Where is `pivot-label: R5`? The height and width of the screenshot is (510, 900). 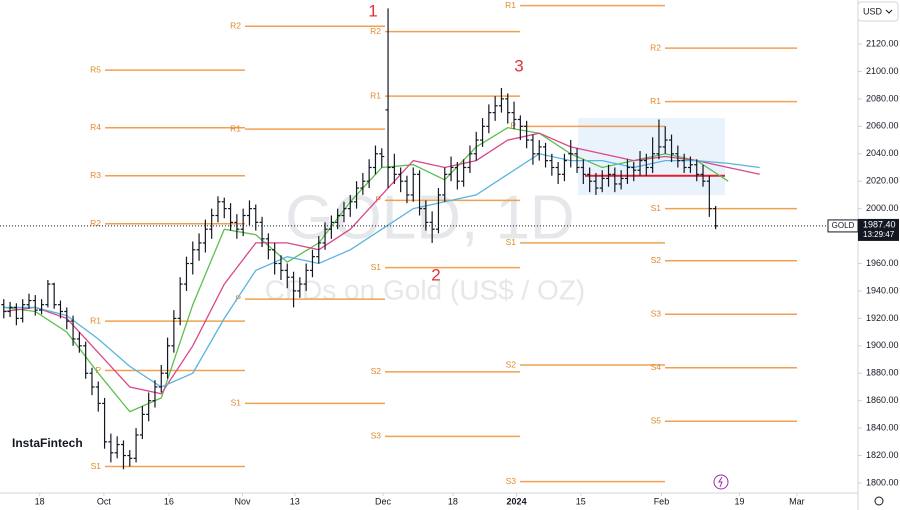
pivot-label: R5 is located at coordinates (95, 69).